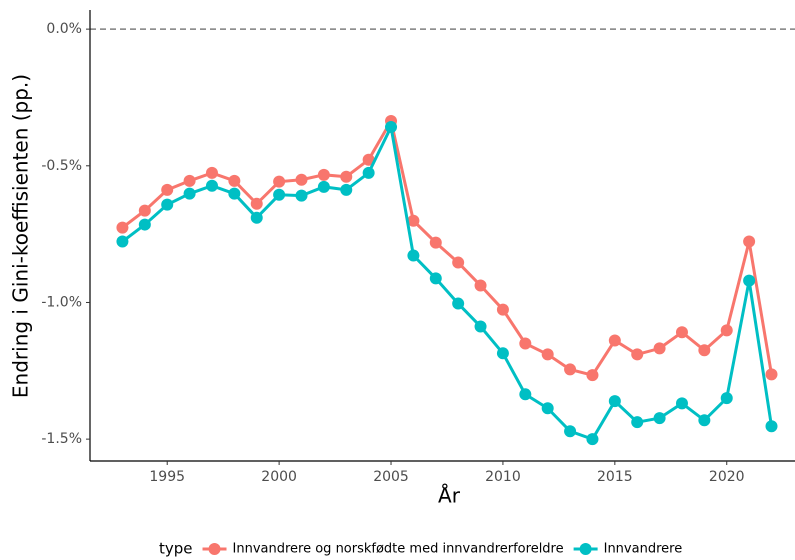  I want to click on x-tick-label: 2015, so click(615, 477).